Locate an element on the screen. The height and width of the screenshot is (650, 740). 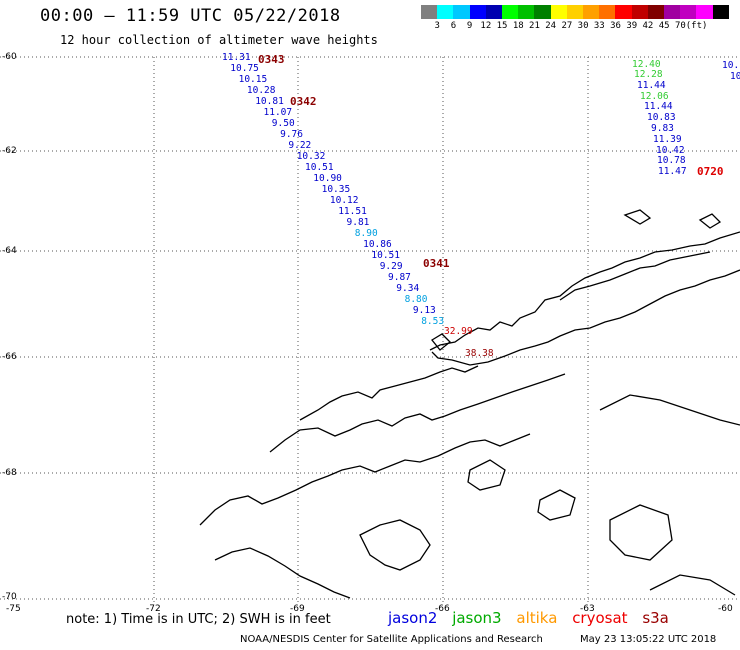
wave-height-label: 10.15 is located at coordinates (253, 79).